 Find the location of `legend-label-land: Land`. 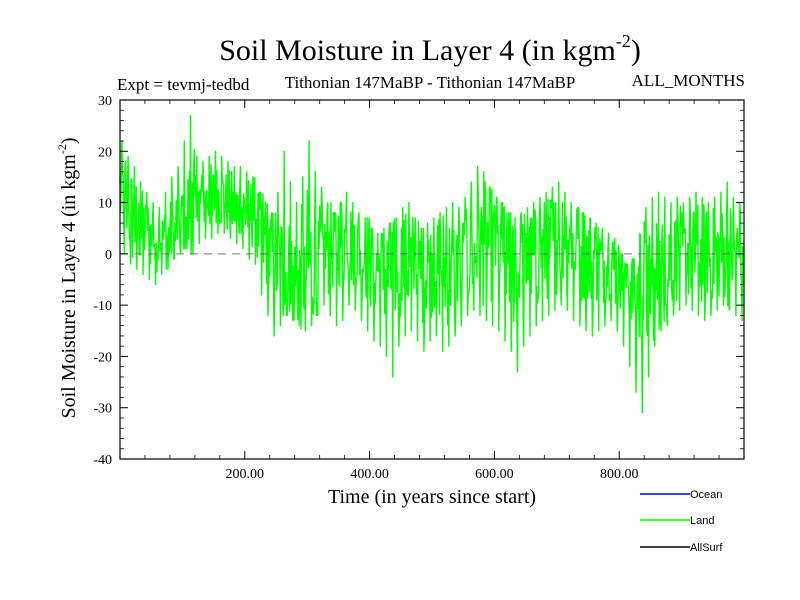

legend-label-land: Land is located at coordinates (702, 521).